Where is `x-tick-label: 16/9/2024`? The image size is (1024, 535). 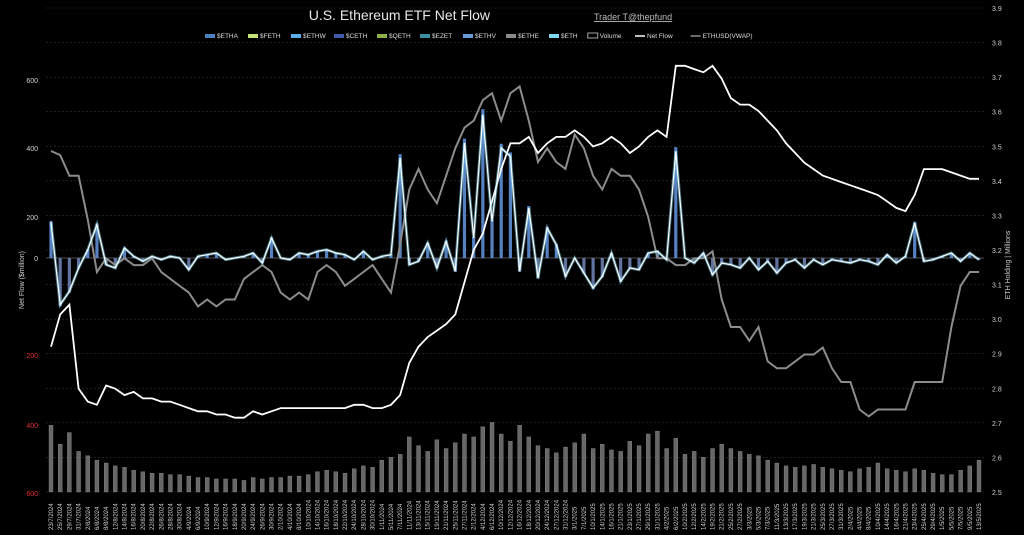
x-tick-label: 16/9/2024 is located at coordinates (227, 516).